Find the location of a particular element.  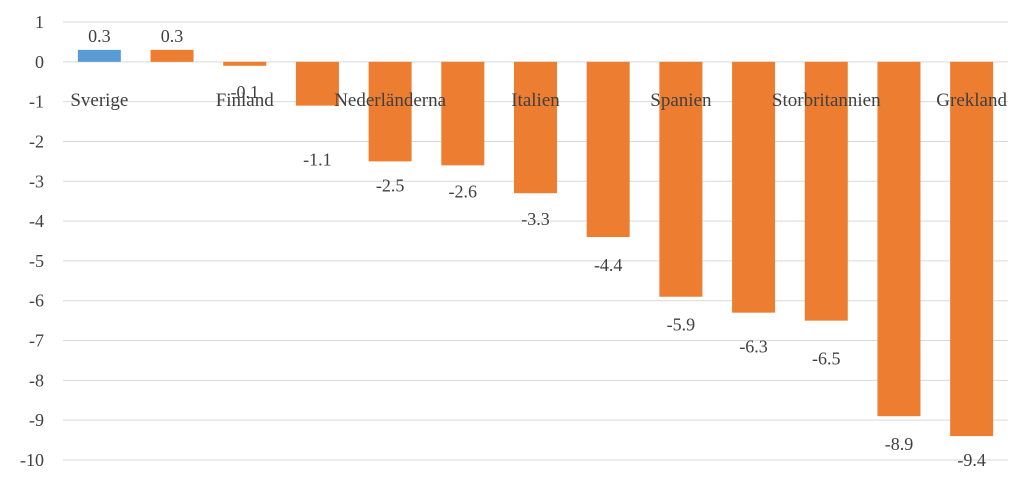

y-tick-label: -3 is located at coordinates (36, 181).